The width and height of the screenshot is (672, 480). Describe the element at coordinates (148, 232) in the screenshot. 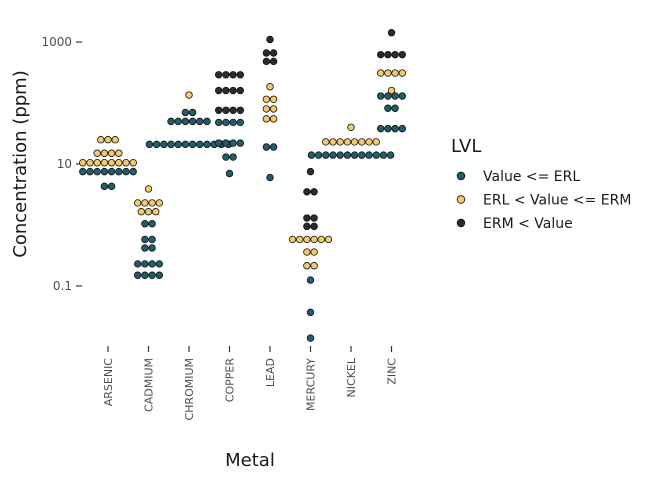

I see `series-cadmium` at that location.